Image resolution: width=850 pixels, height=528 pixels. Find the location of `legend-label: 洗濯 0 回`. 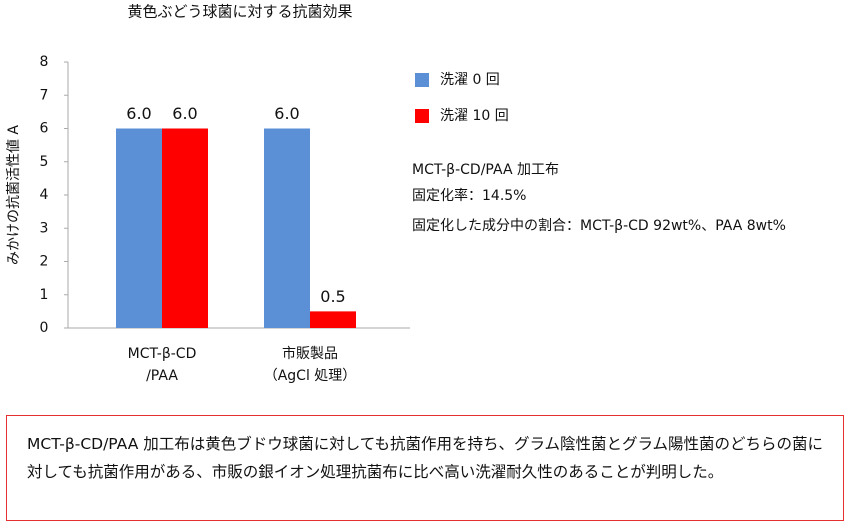

legend-label: 洗濯 0 回 is located at coordinates (470, 80).